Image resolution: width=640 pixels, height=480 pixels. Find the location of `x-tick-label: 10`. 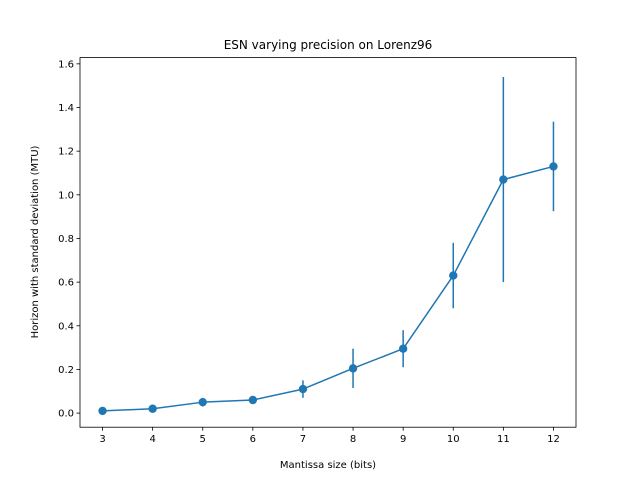

x-tick-label: 10 is located at coordinates (453, 439).